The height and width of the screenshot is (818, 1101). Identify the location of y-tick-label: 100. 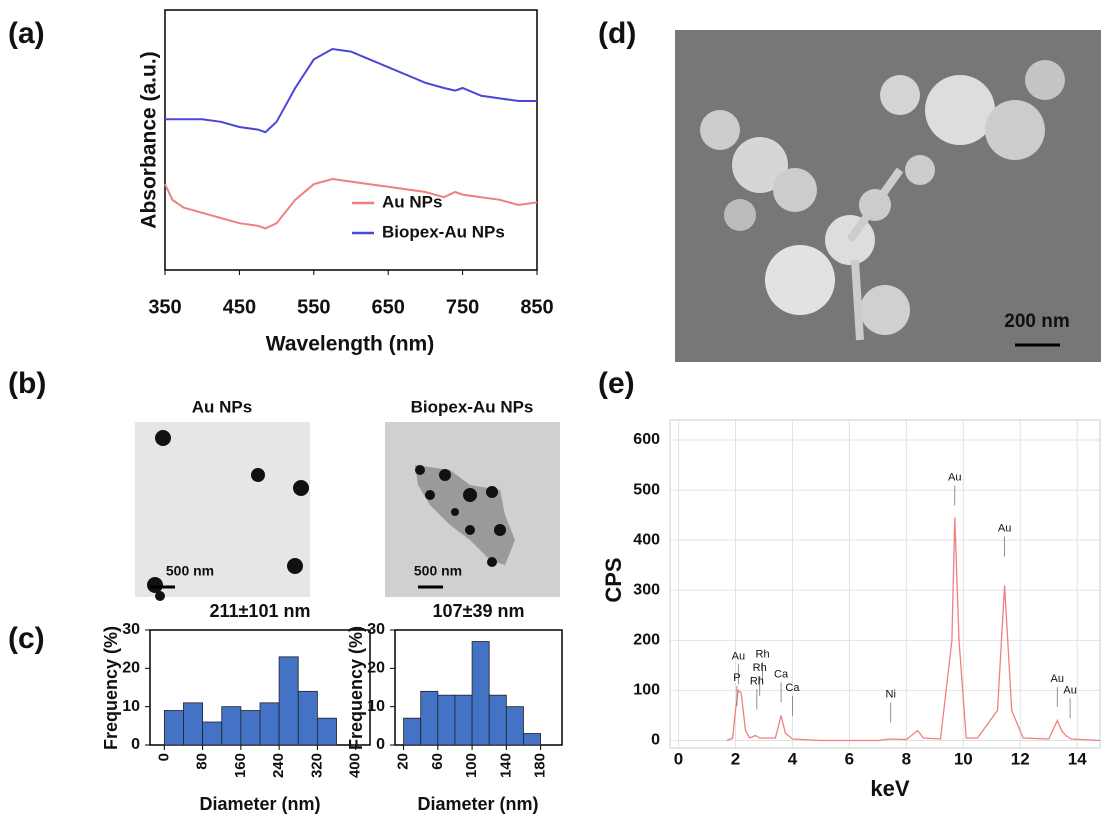
(646, 690).